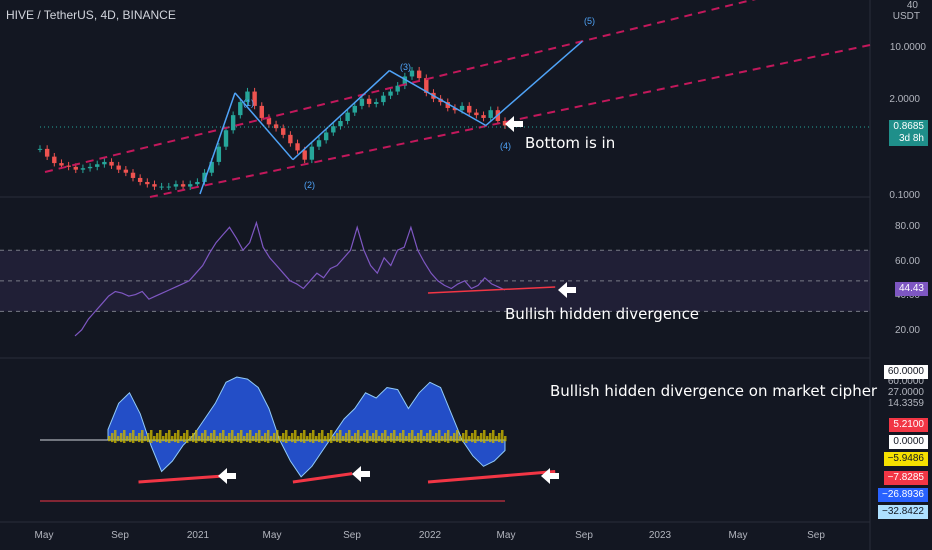 This screenshot has height=550, width=932. I want to click on axis-top-label: 40, so click(912, 5).